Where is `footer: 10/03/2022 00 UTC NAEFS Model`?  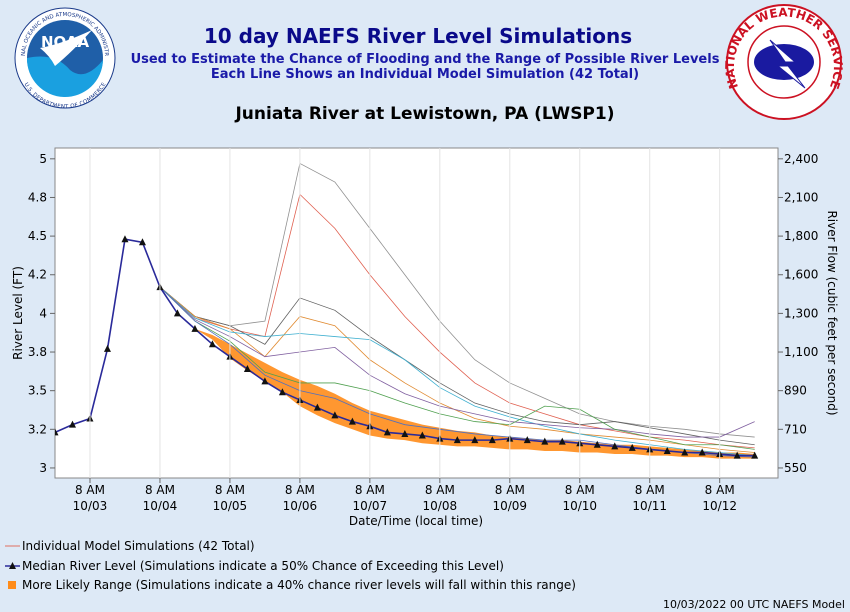
footer: 10/03/2022 00 UTC NAEFS Model is located at coordinates (754, 604).